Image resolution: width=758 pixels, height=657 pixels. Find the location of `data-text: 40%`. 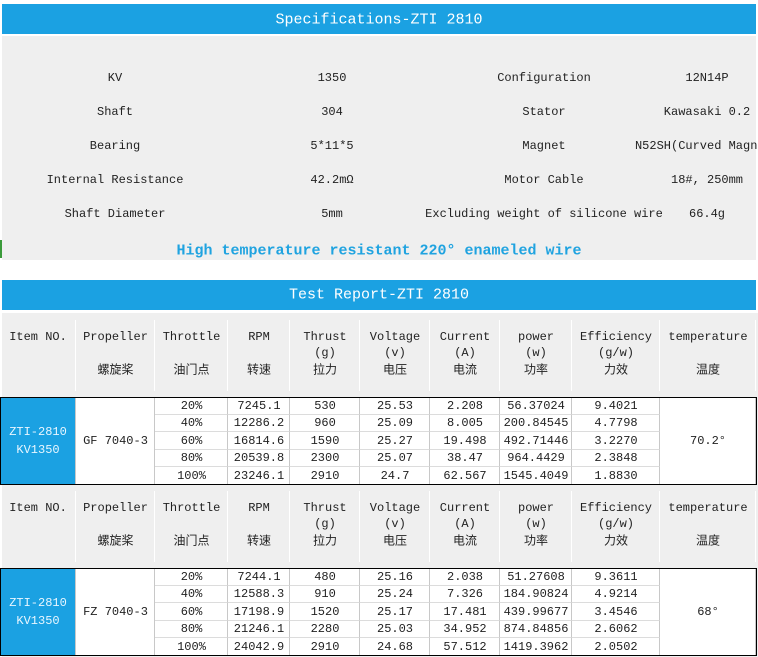

data-text: 40% is located at coordinates (191, 423).